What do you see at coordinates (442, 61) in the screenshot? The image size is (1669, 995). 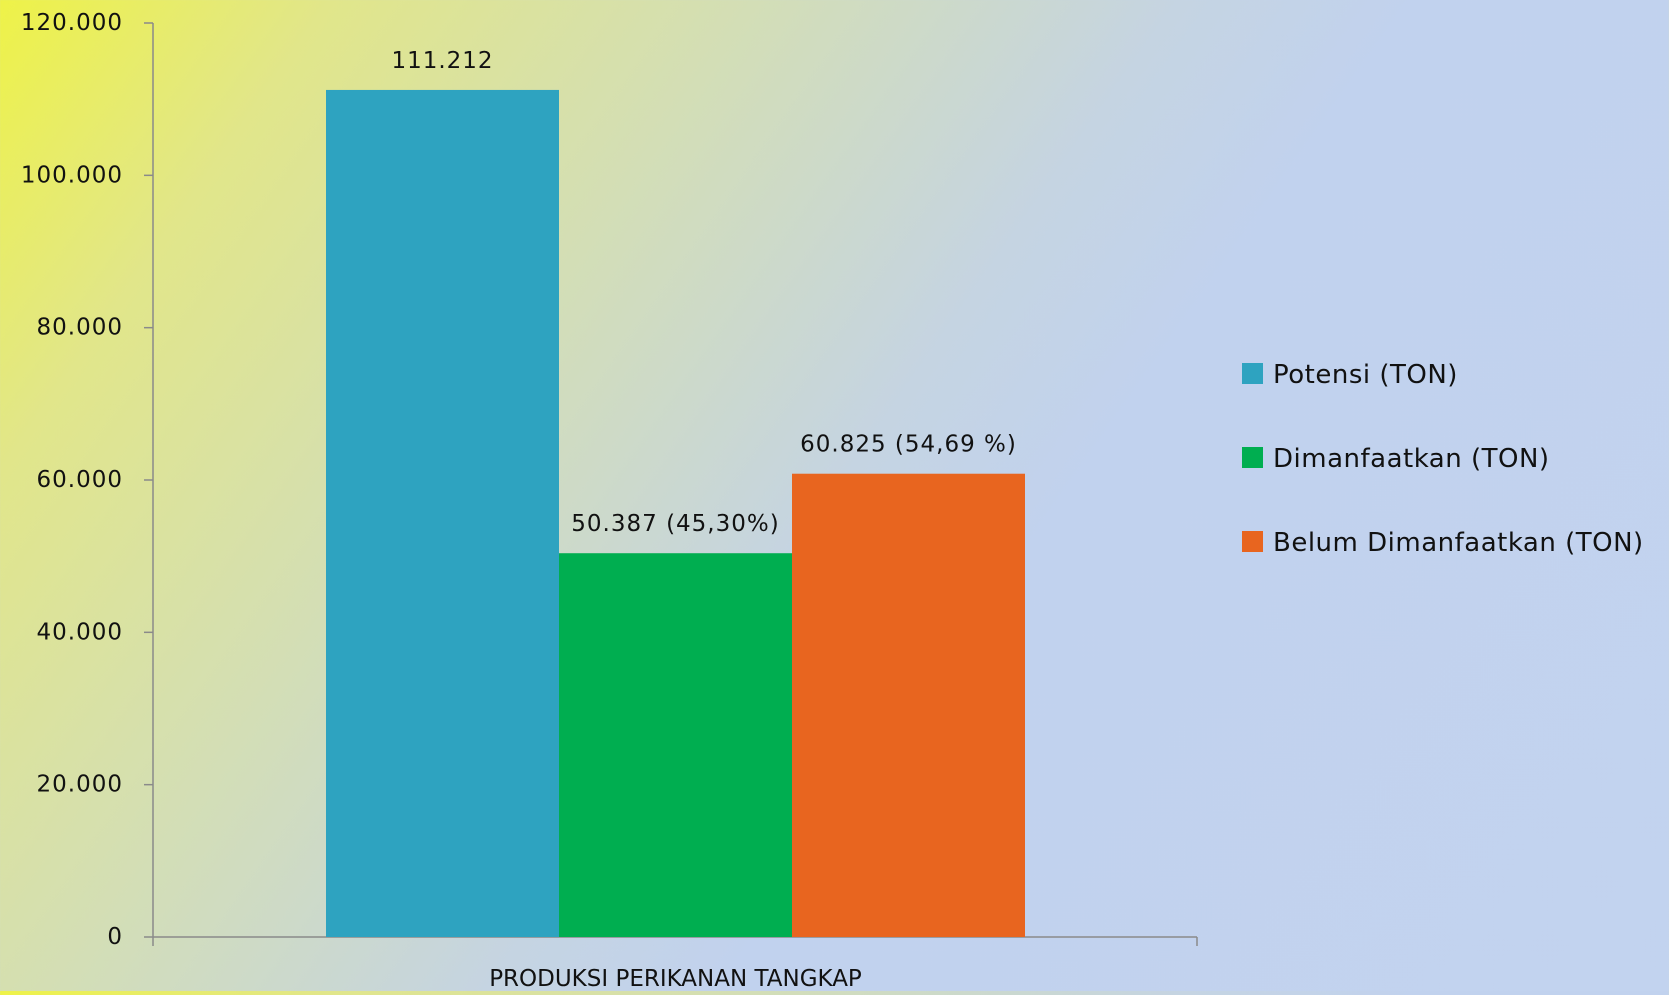 I see `data-label: 111.212` at bounding box center [442, 61].